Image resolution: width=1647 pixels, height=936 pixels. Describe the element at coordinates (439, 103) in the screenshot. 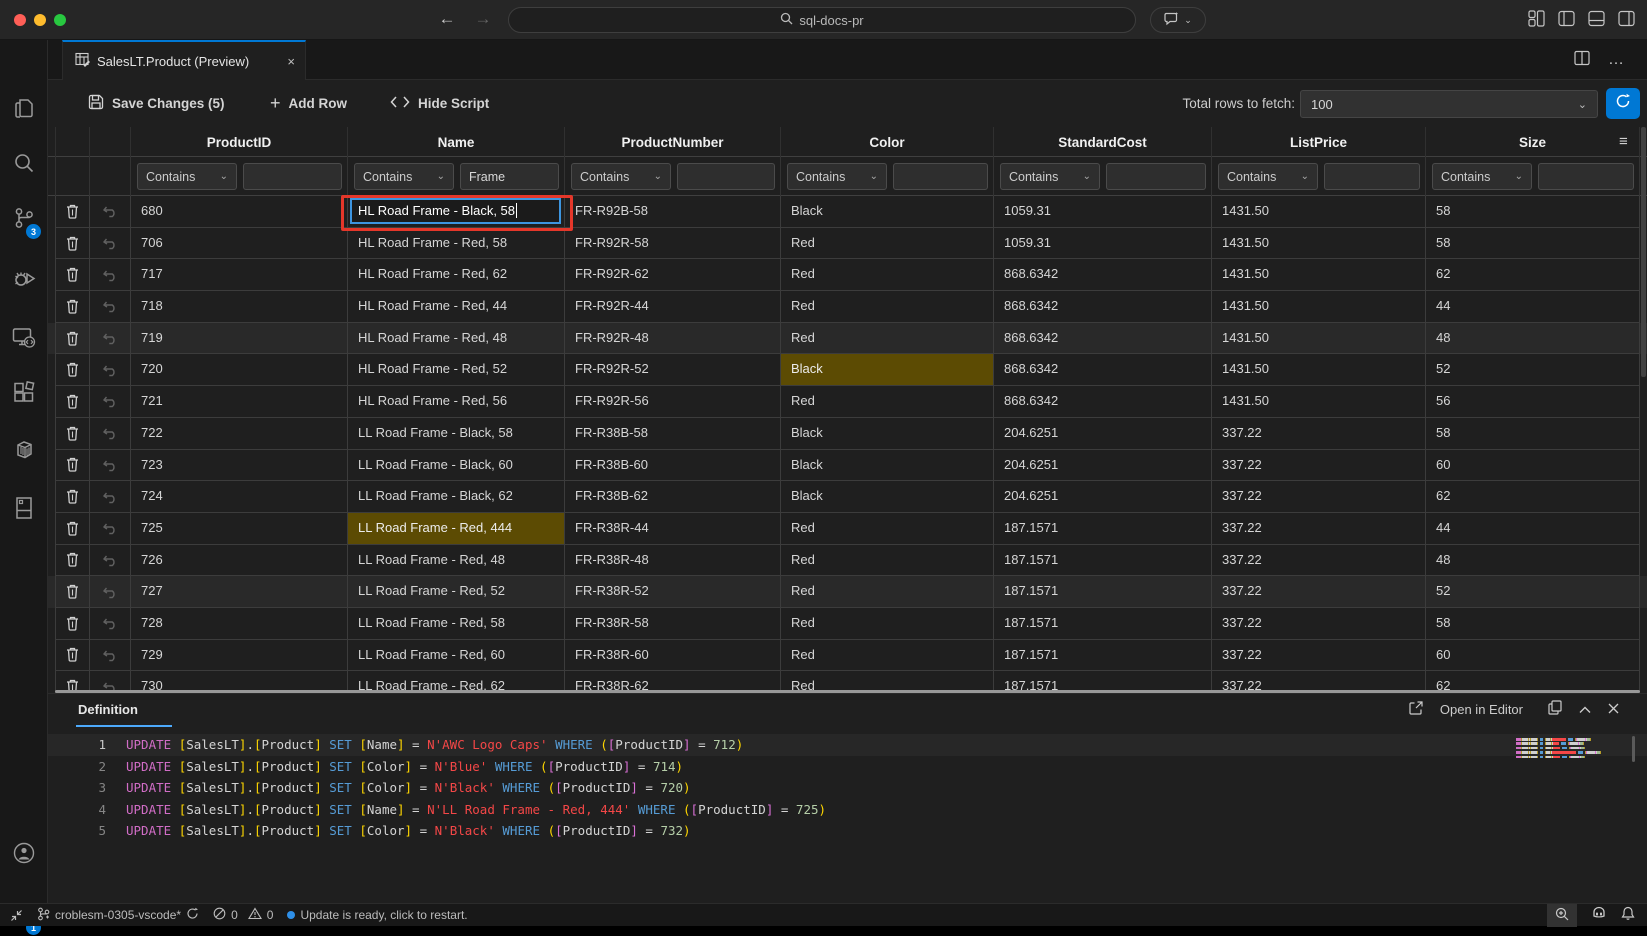

I see `hide-script-button: Hide Script` at that location.